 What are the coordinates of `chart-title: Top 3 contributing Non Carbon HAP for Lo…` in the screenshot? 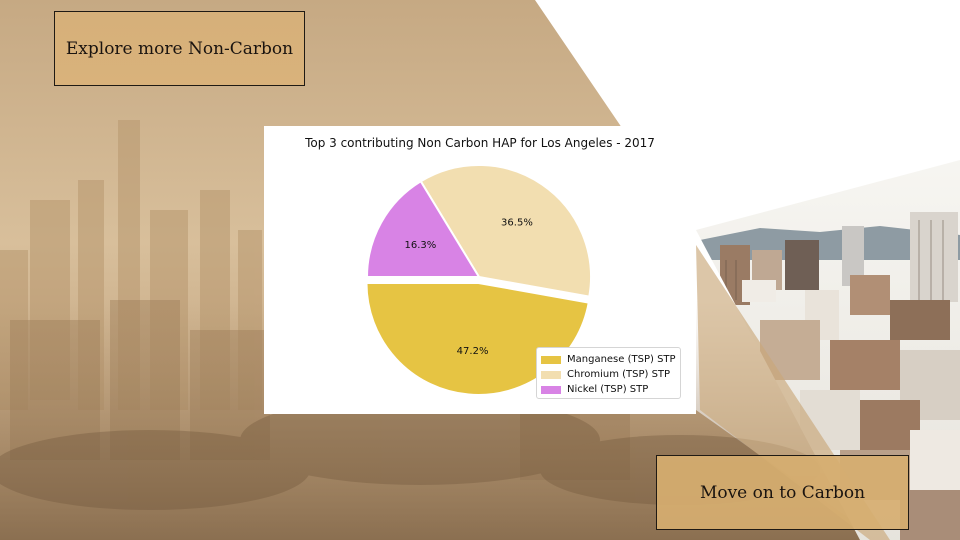 It's located at (480, 143).